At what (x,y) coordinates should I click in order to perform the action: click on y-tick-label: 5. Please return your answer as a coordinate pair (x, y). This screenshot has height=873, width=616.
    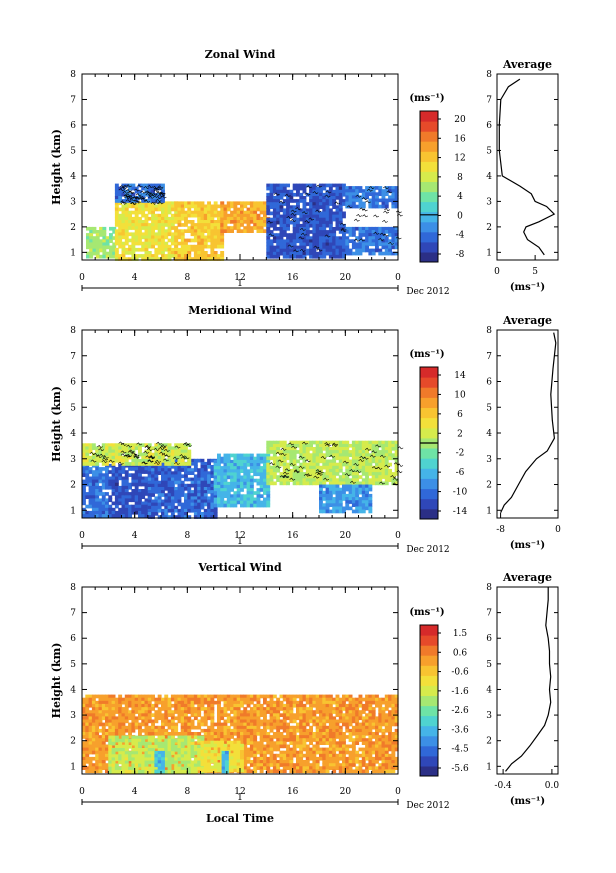
    Looking at the image, I should click on (73, 408).